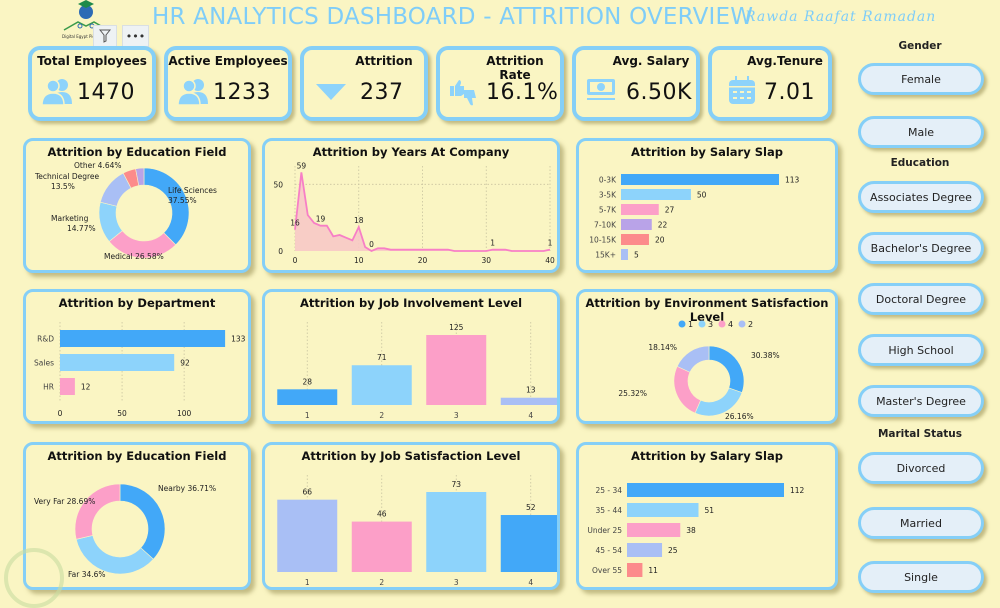 Image resolution: width=1000 pixels, height=608 pixels. What do you see at coordinates (770, 83) in the screenshot?
I see `kpi-avg-tenure: Avg.Tenure 7.01` at bounding box center [770, 83].